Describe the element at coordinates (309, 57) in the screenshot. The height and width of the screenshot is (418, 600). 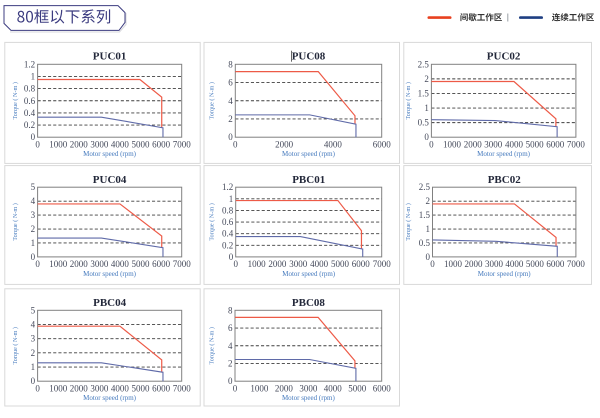
I see `svg-text: PUC08` at that location.